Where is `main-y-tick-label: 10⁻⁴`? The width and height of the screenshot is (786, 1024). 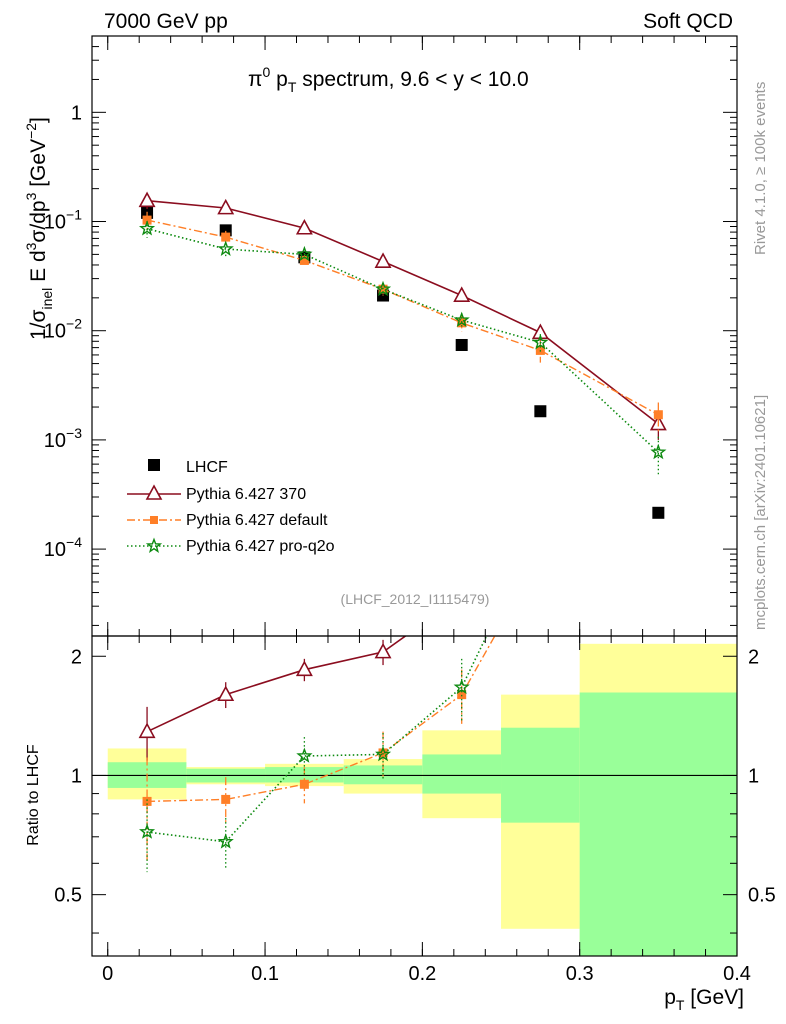
main-y-tick-label: 10⁻⁴ is located at coordinates (63, 547).